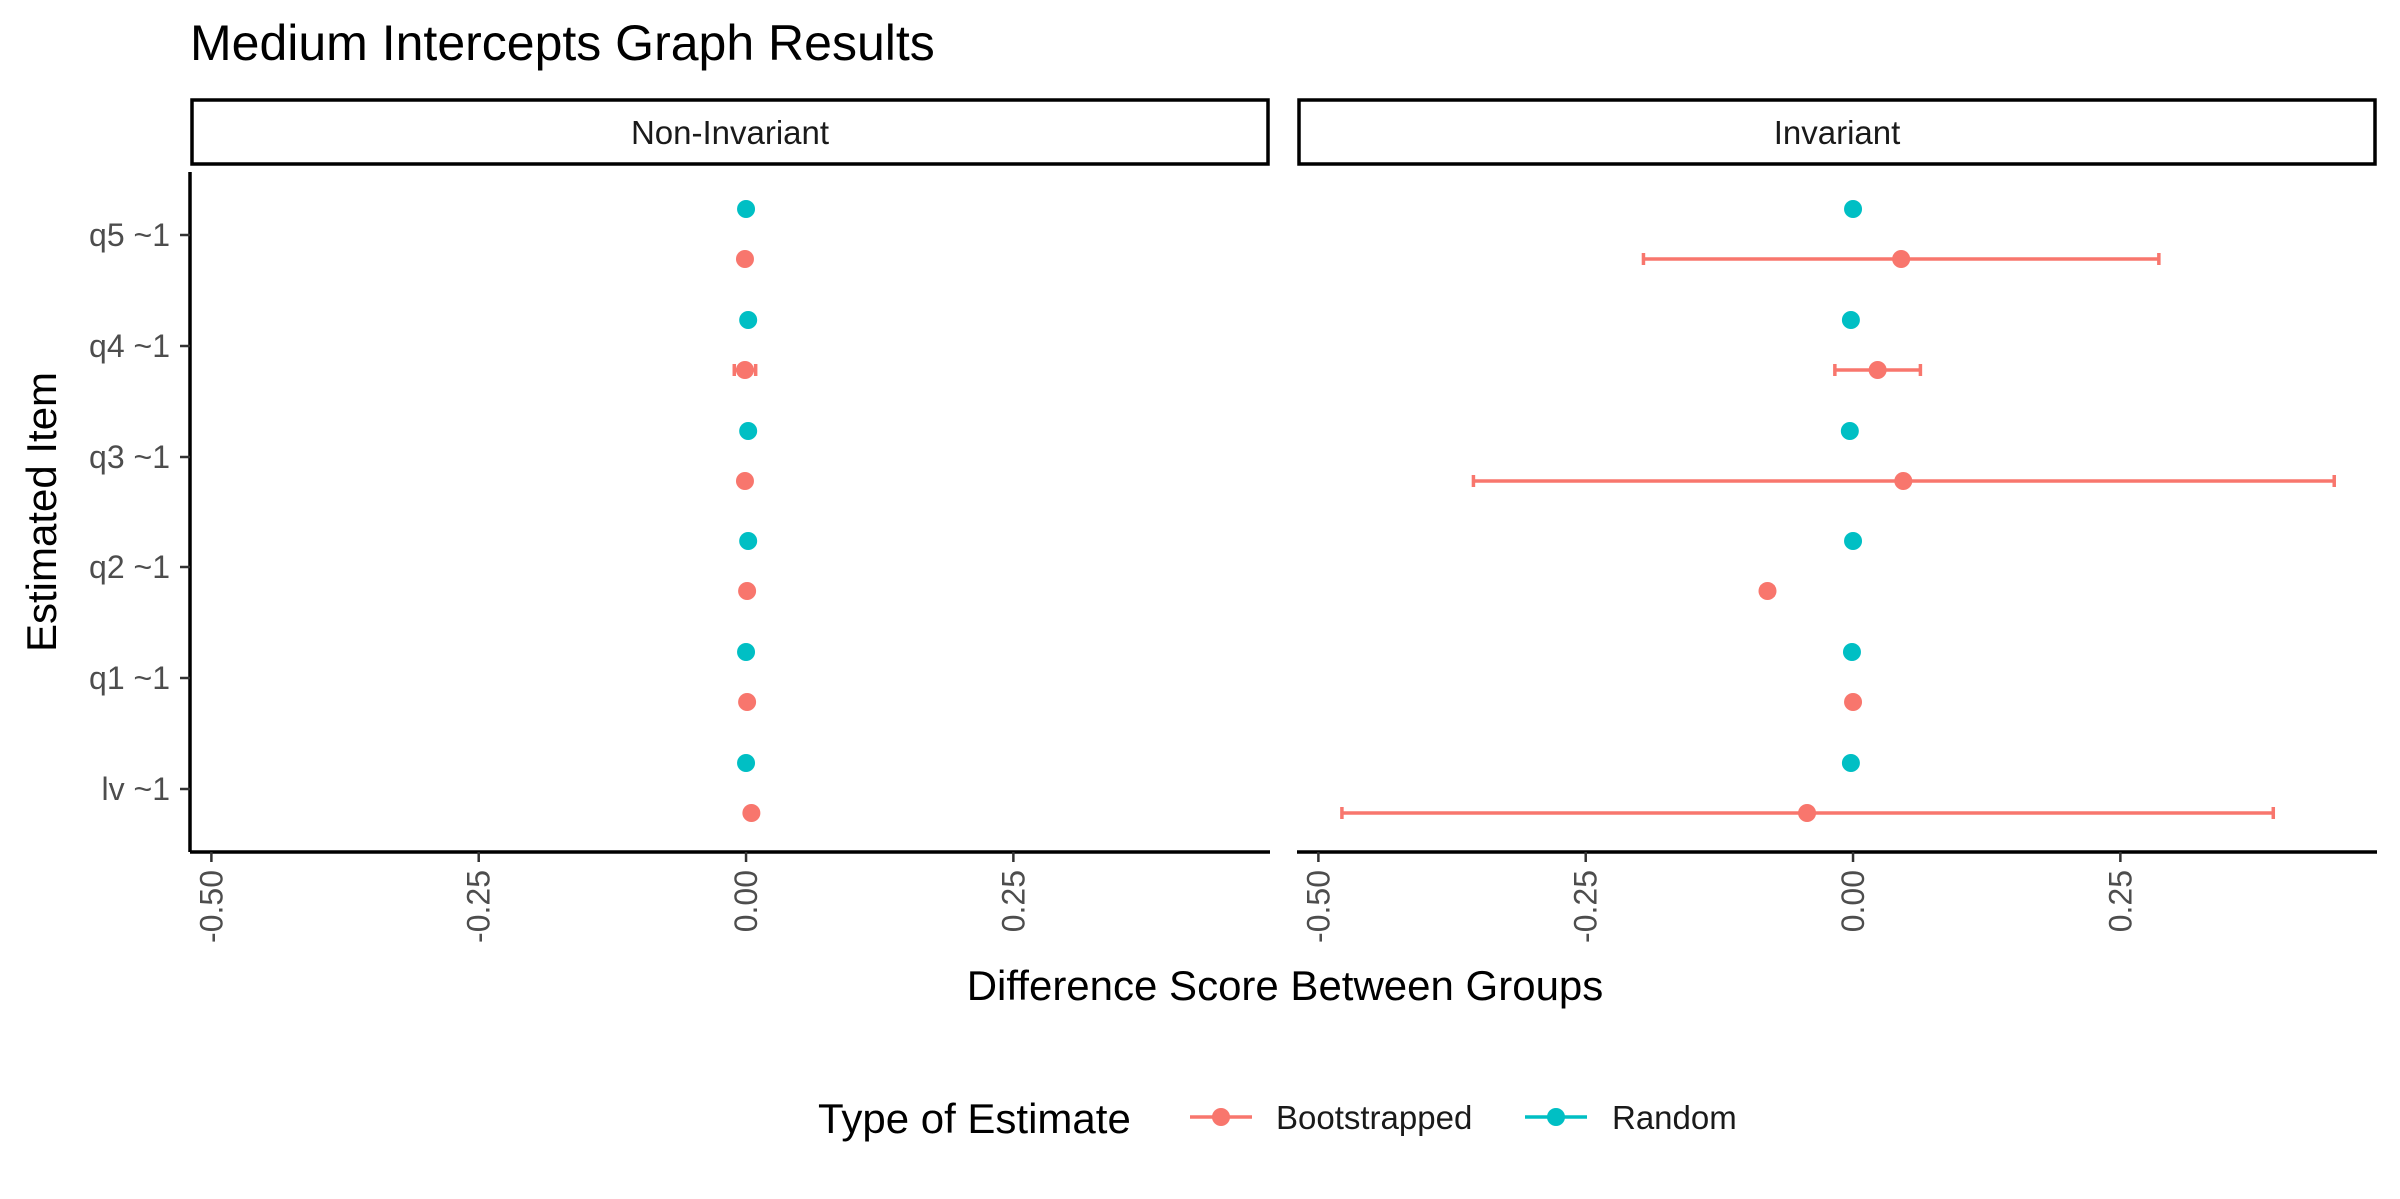  I want to click on facet-strip-label: Non-Invariant, so click(730, 132).